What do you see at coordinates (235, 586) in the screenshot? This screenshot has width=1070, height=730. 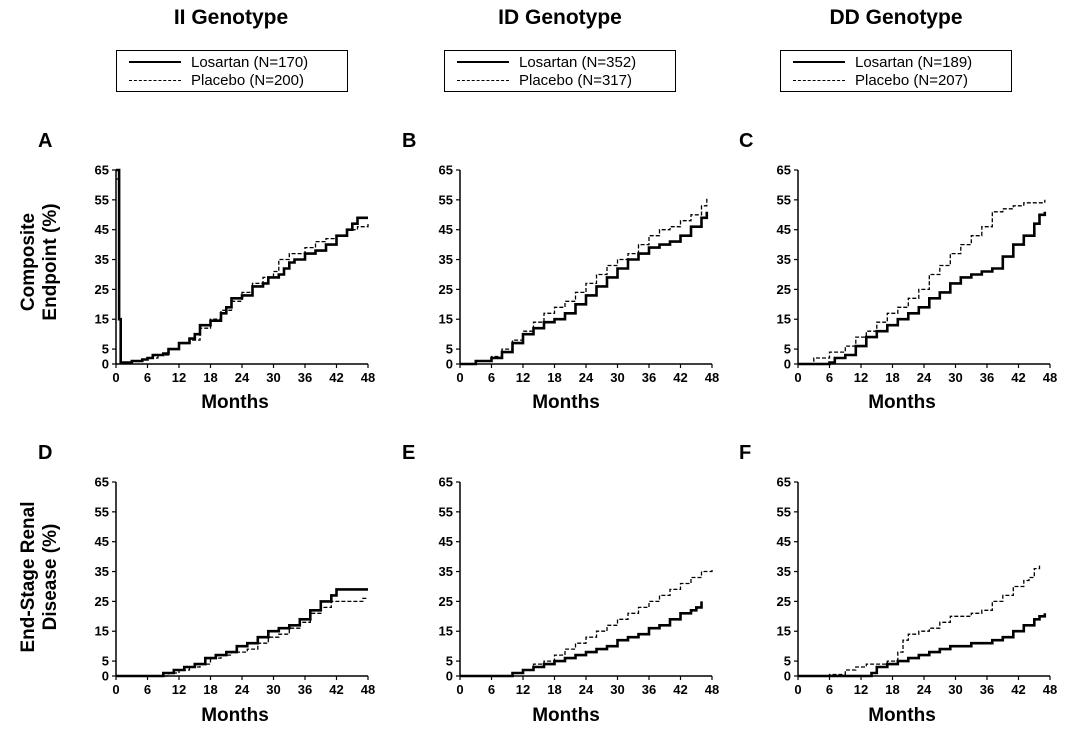 I see `plot-panel-d: 05 15 25 35 45 55 65 0 6 12 18 24 30 36 42 48` at bounding box center [235, 586].